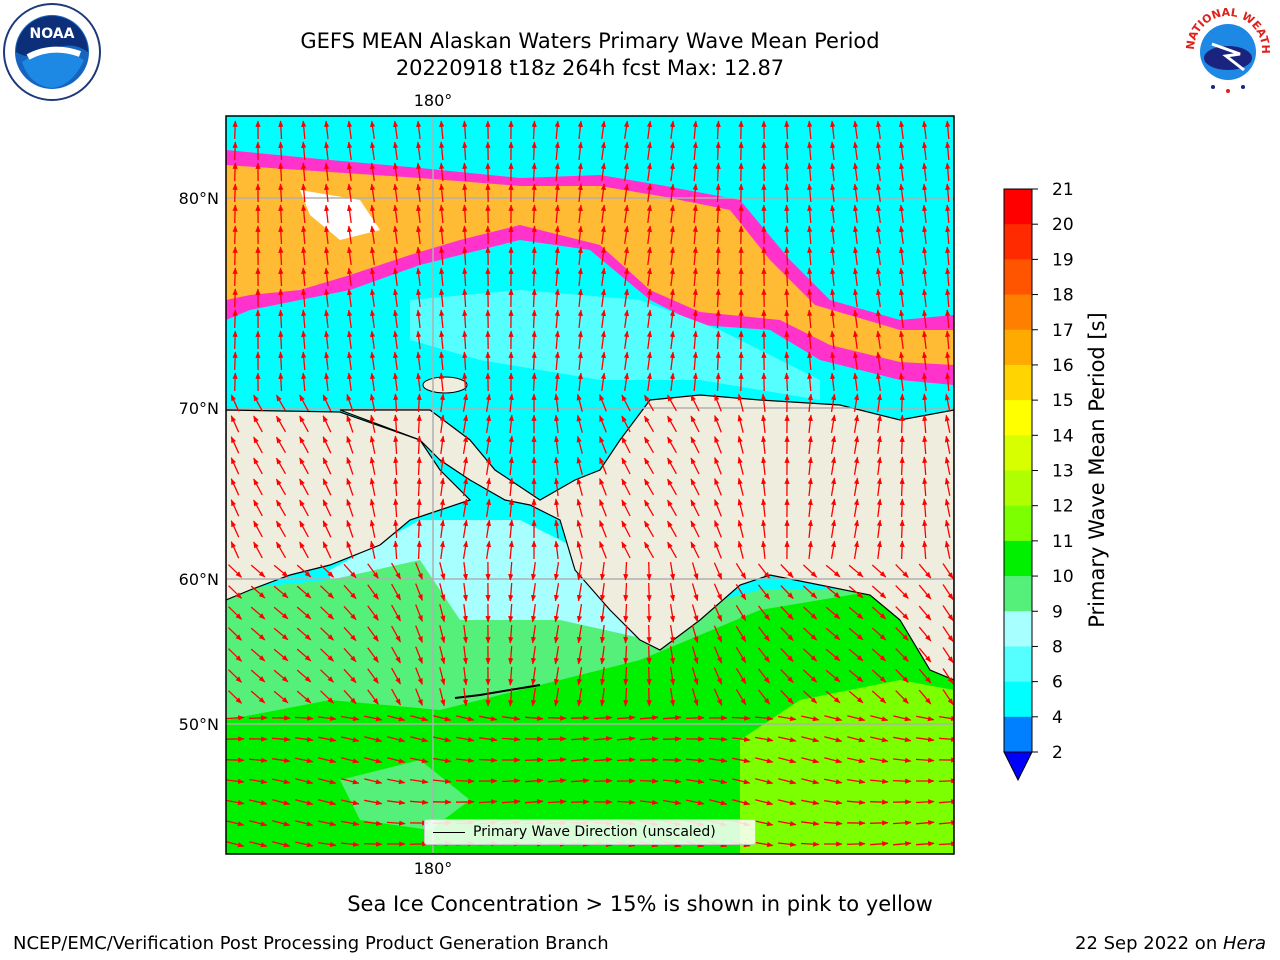 The height and width of the screenshot is (960, 1280). I want to click on colorbar-tick-label: 12, so click(1063, 507).